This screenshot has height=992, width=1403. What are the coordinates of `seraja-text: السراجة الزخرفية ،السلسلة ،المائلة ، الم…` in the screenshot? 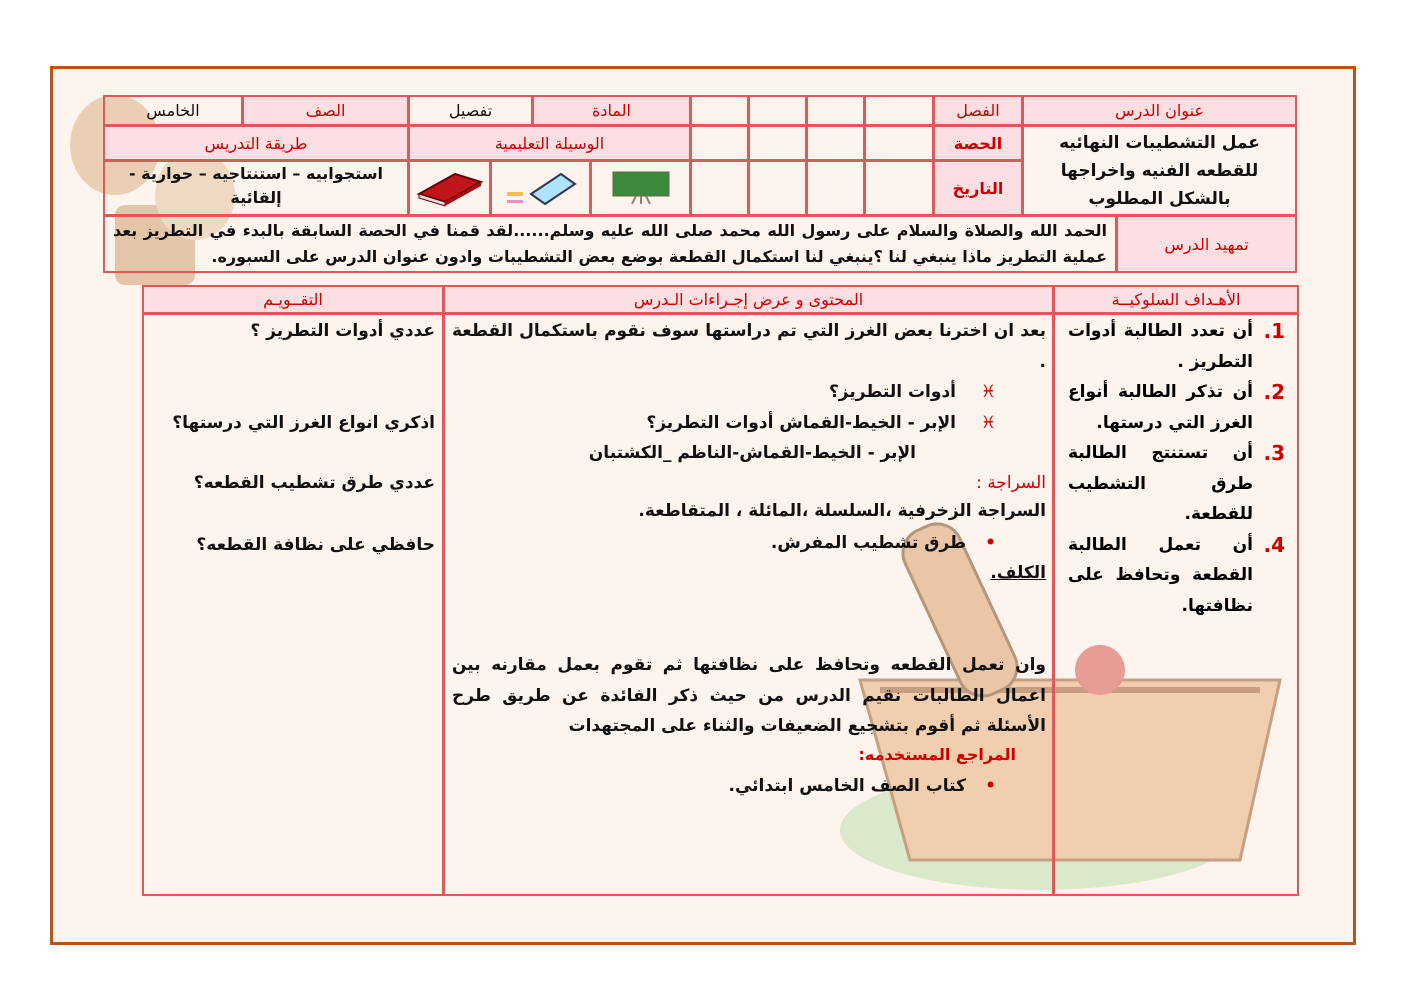 It's located at (842, 511).